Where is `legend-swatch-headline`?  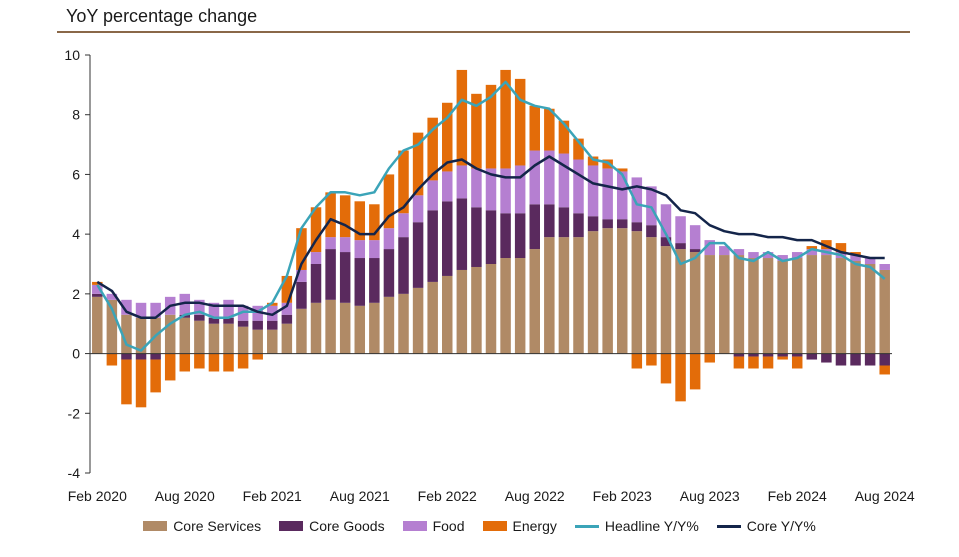 legend-swatch-headline is located at coordinates (586, 526).